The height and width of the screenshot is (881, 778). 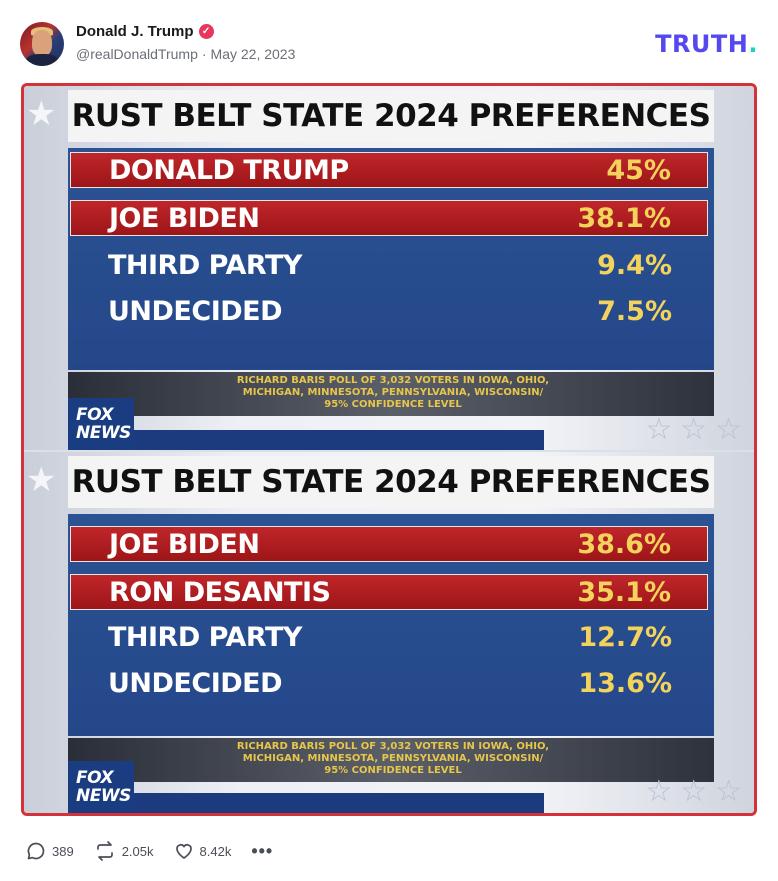 I want to click on display-name: Donald J. Trump, so click(x=135, y=31).